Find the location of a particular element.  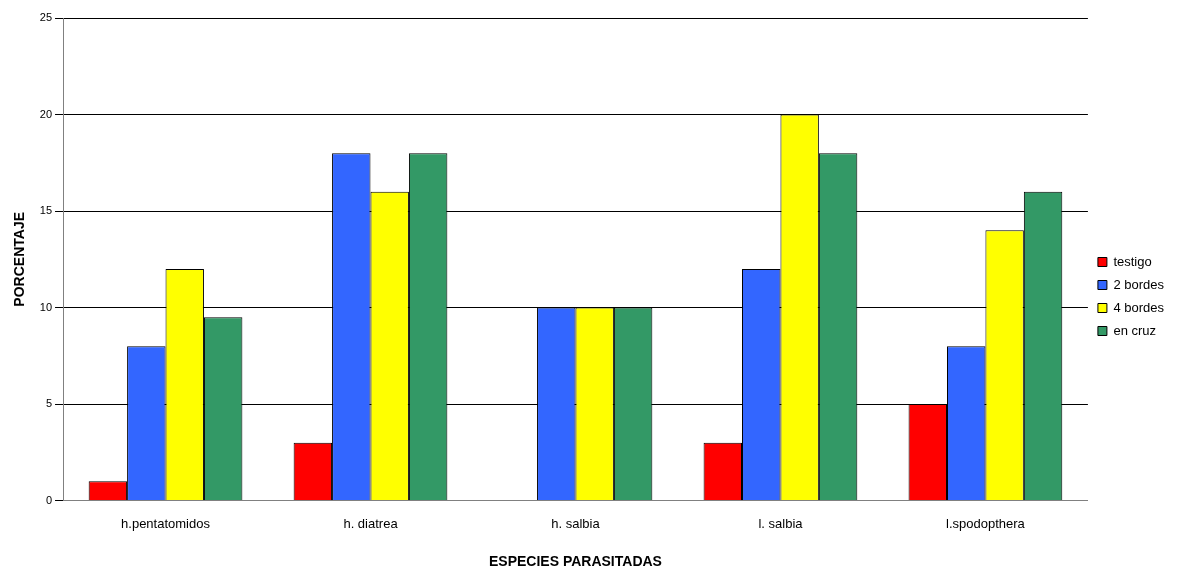

y-axis-title: PORCENTAJE is located at coordinates (19, 259).